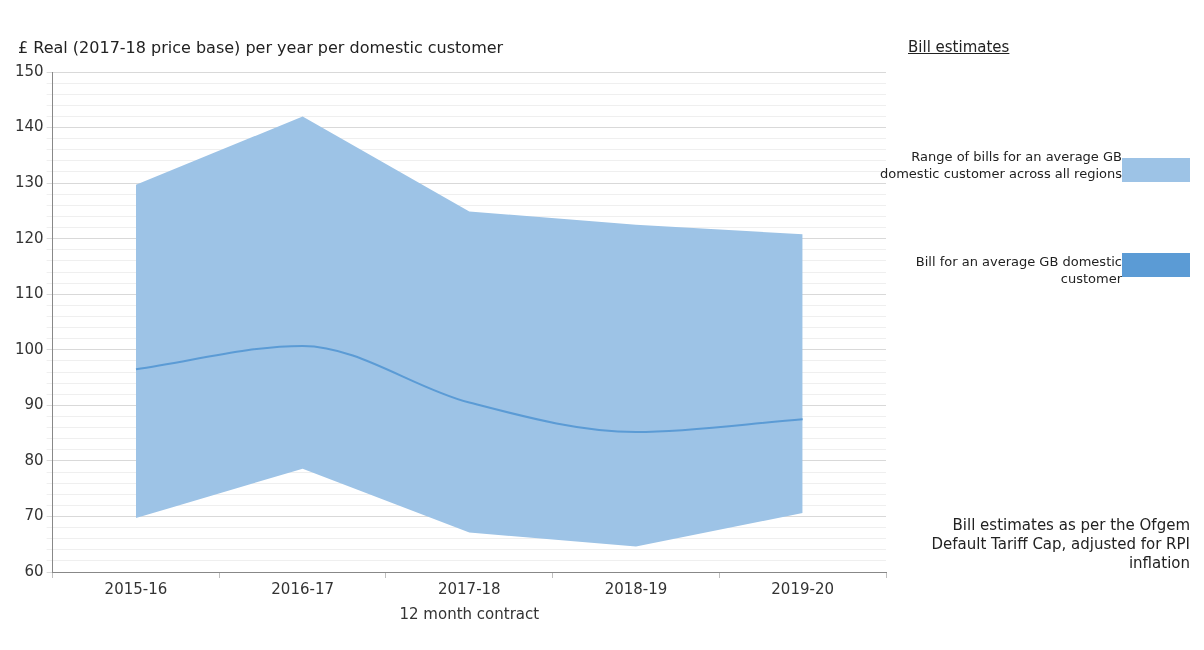 The width and height of the screenshot is (1204, 650). Describe the element at coordinates (29, 348) in the screenshot. I see `y-tick-label: 100` at that location.